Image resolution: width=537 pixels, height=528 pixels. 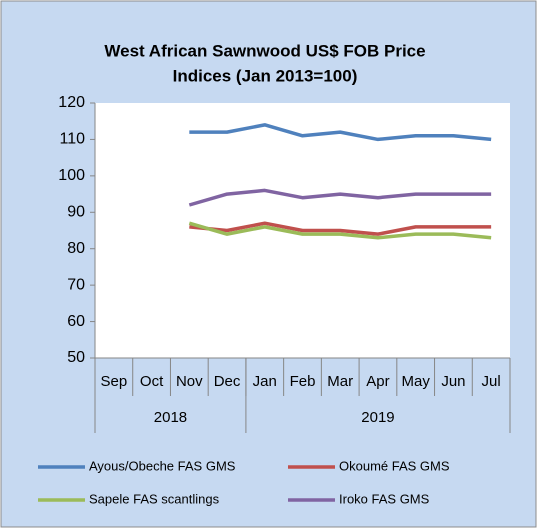 What do you see at coordinates (394, 465) in the screenshot?
I see `legend-label: Okoumé FAS GMS` at bounding box center [394, 465].